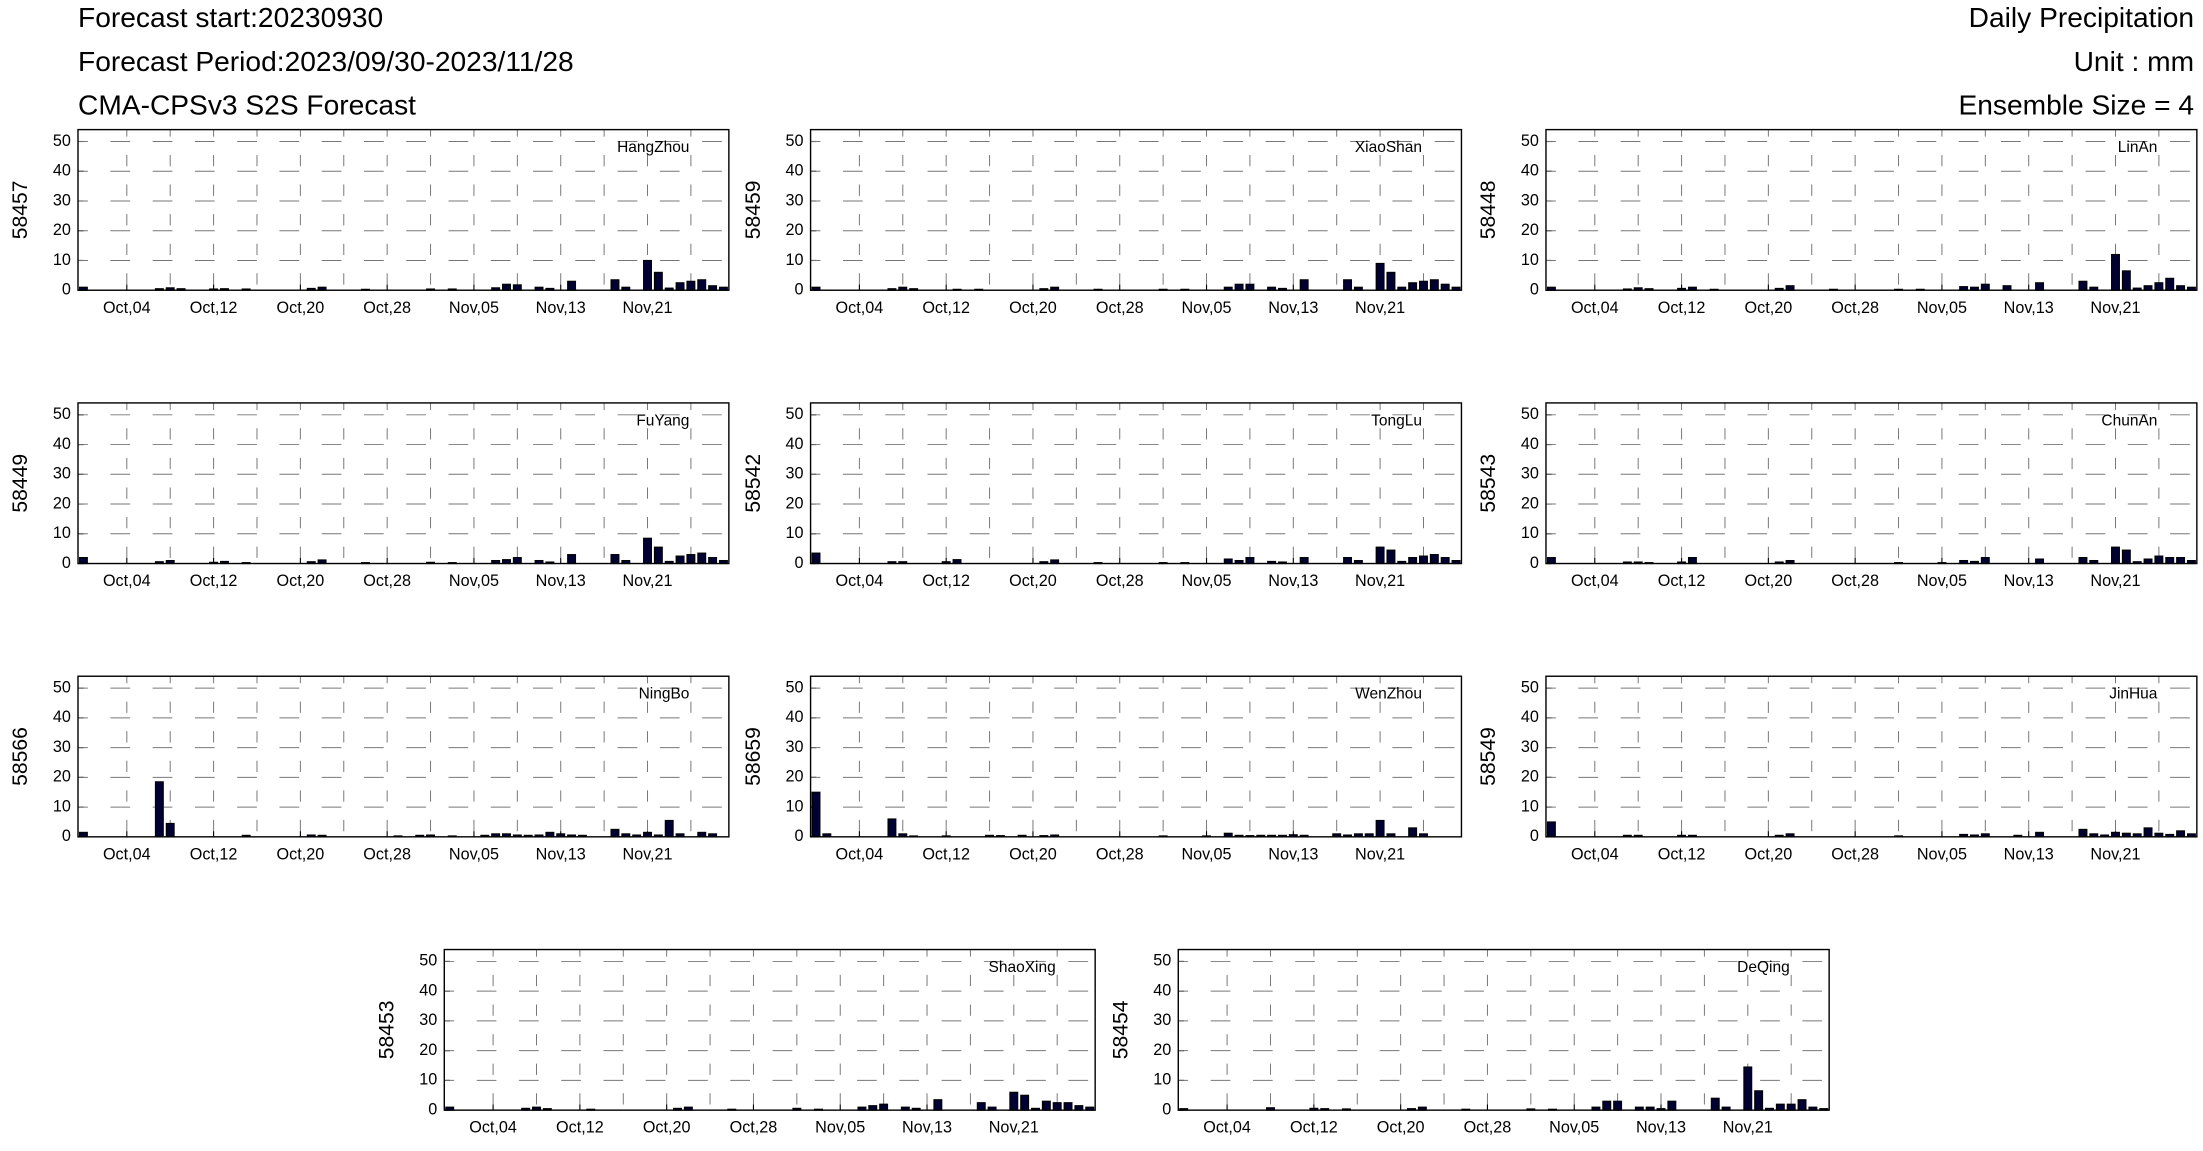 This screenshot has width=2203, height=1151. I want to click on station-id: 58448, so click(1488, 210).